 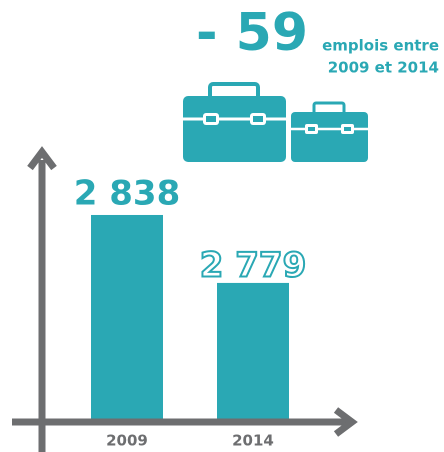 What do you see at coordinates (329, 131) in the screenshot?
I see `briefcase-small` at bounding box center [329, 131].